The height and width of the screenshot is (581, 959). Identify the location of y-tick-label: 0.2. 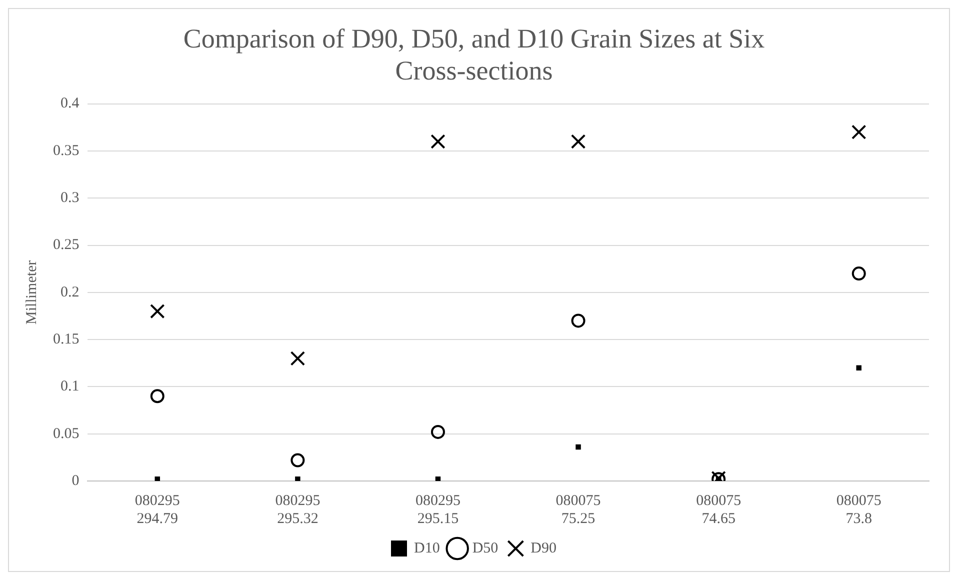
(70, 292).